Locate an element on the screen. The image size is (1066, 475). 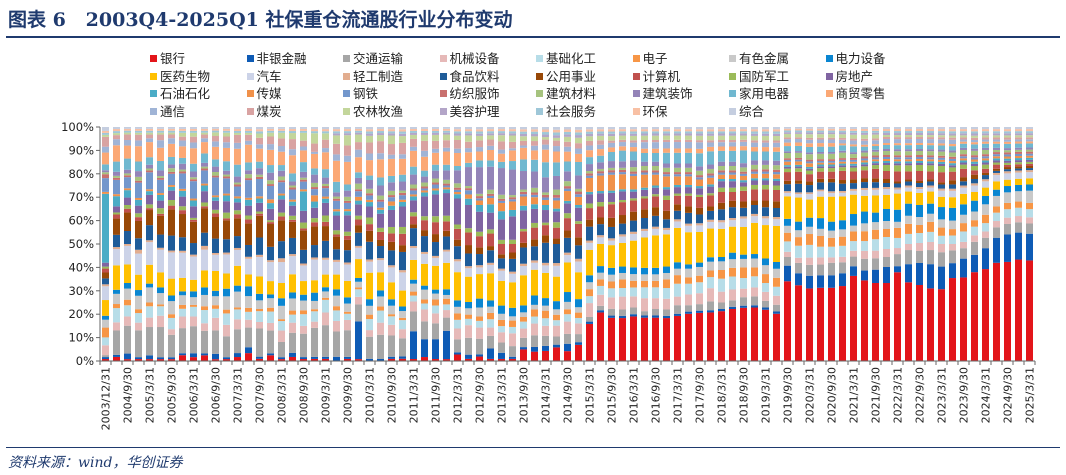
footer-divider is located at coordinates (533, 447).